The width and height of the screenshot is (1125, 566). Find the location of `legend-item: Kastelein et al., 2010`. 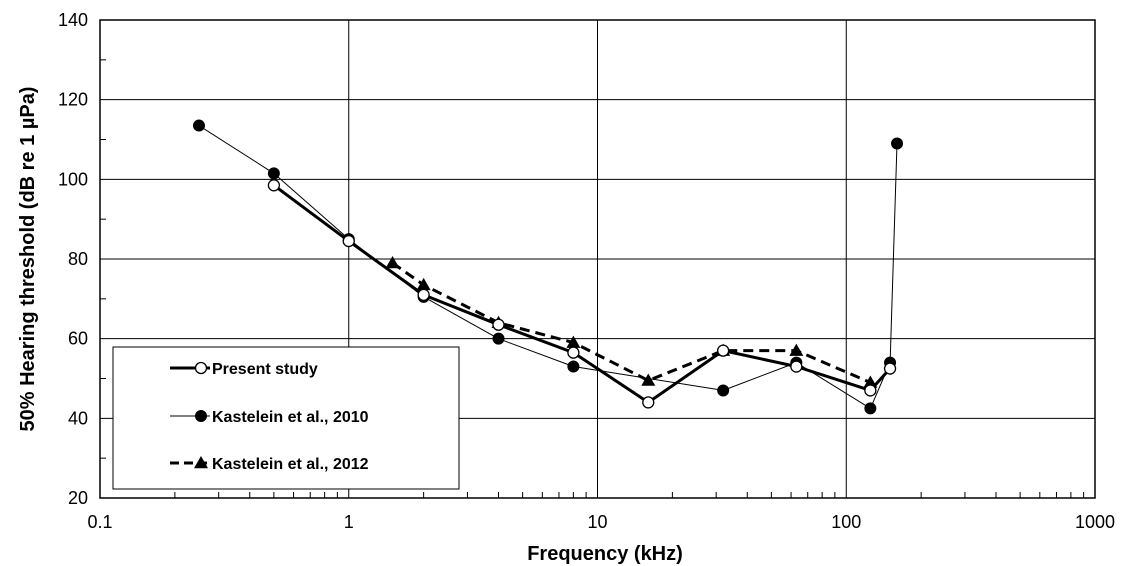

legend-item: Kastelein et al., 2010 is located at coordinates (269, 417).